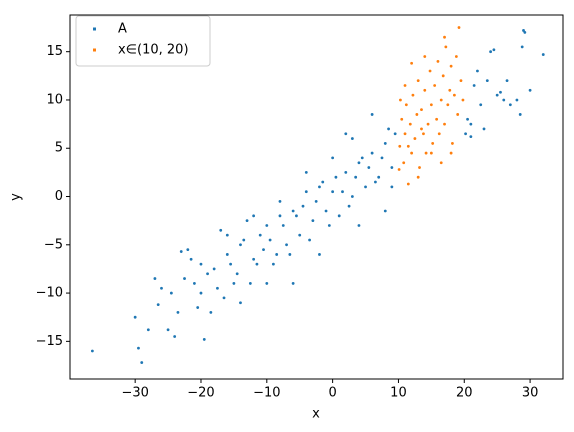  I want to click on legend-label: x∈(10, 20), so click(153, 50).